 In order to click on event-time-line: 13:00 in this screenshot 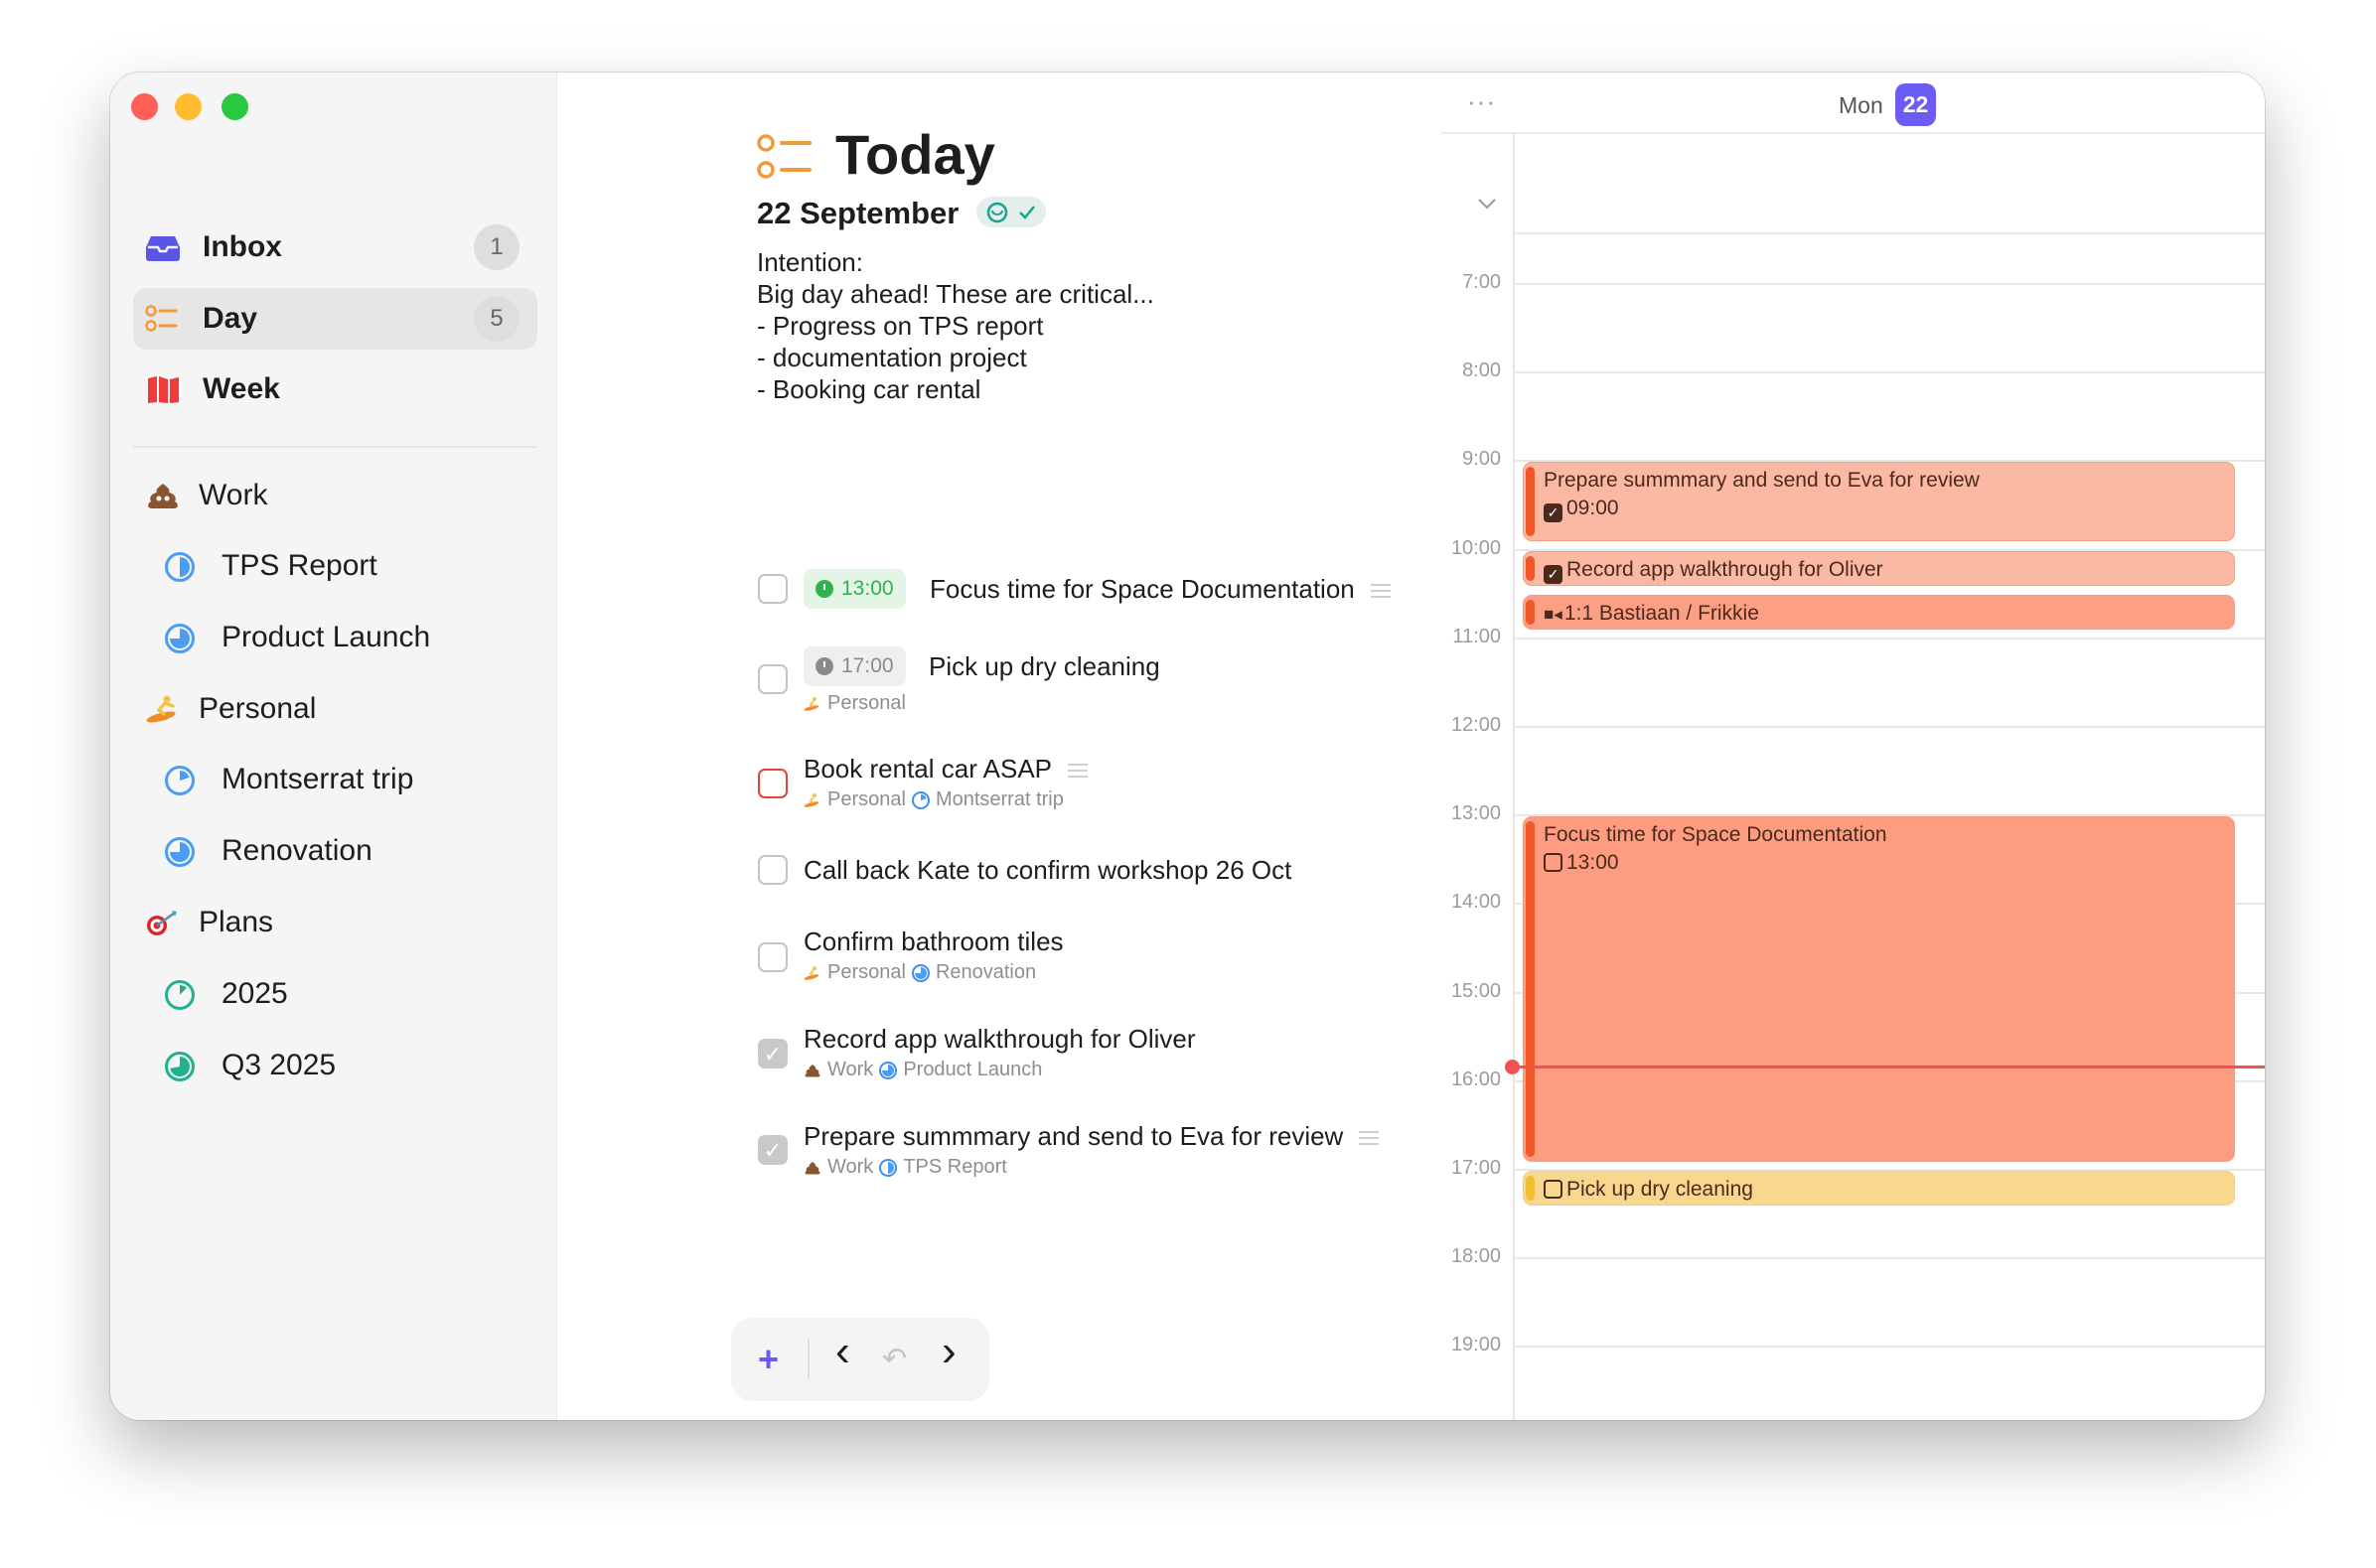, I will do `click(1889, 863)`.